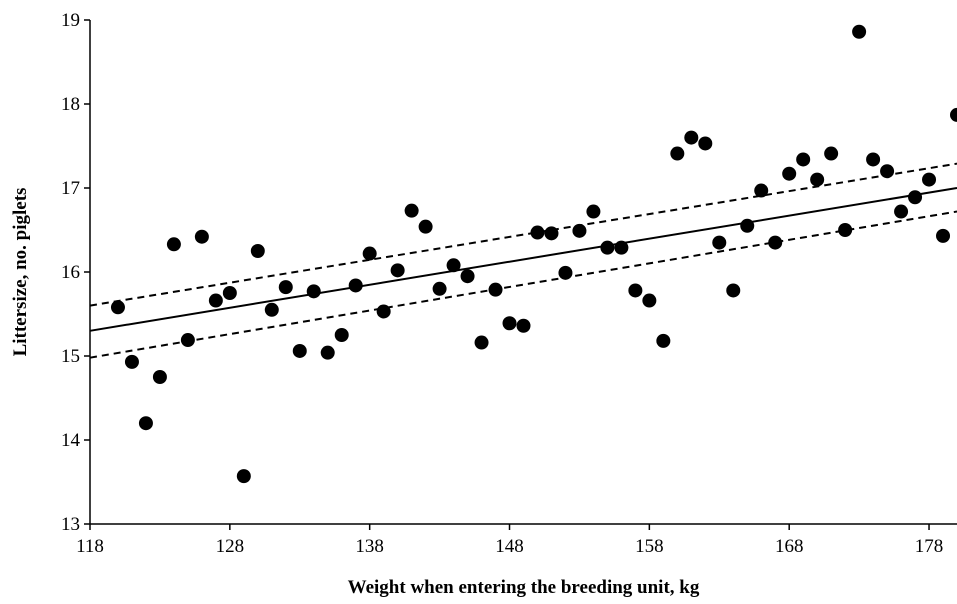 Image resolution: width=957 pixels, height=604 pixels. Describe the element at coordinates (70, 524) in the screenshot. I see `y-tick-label: 13` at that location.